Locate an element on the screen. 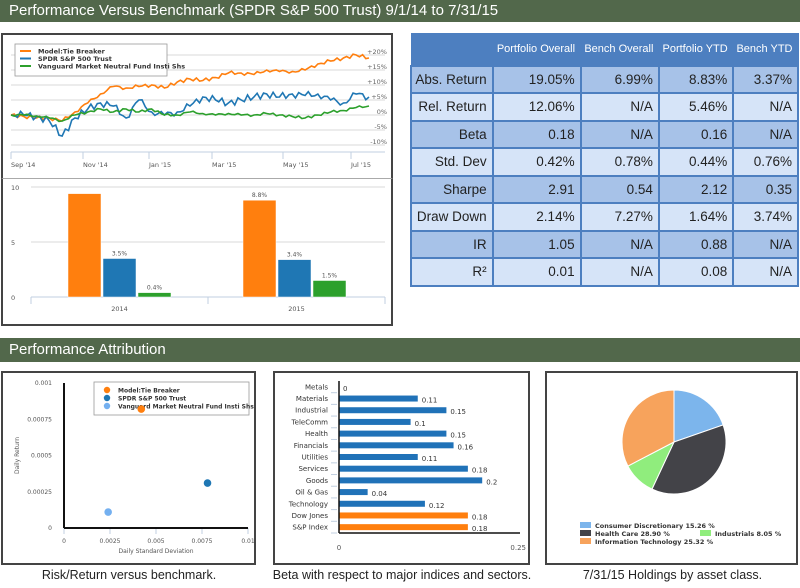 This screenshot has width=800, height=588. scatter-legend-label: Model:Tie Breaker is located at coordinates (149, 391).